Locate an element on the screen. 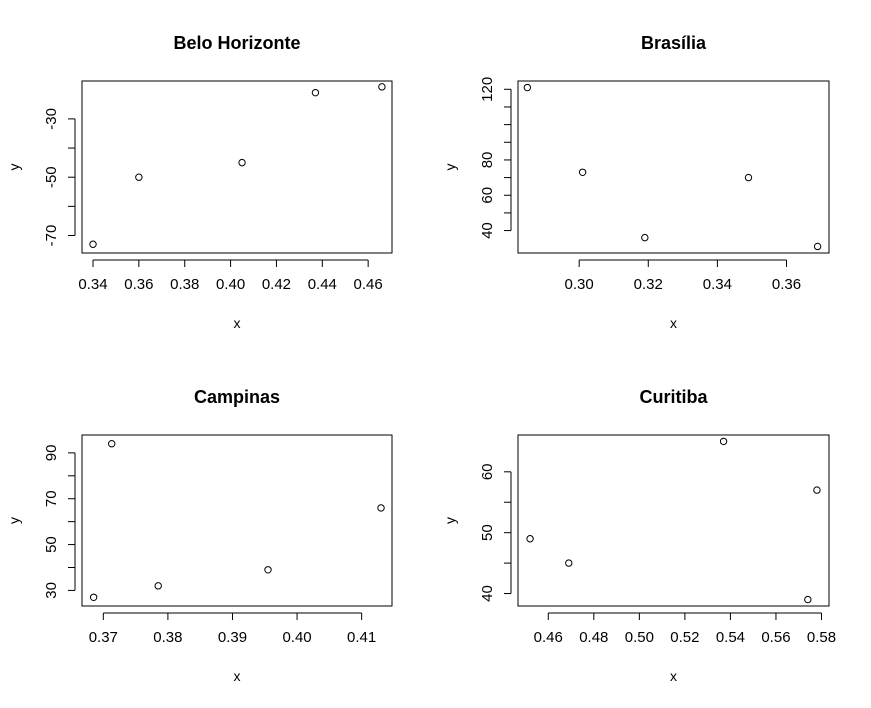 The height and width of the screenshot is (708, 871). x-tick-label: 0.48 is located at coordinates (593, 637).